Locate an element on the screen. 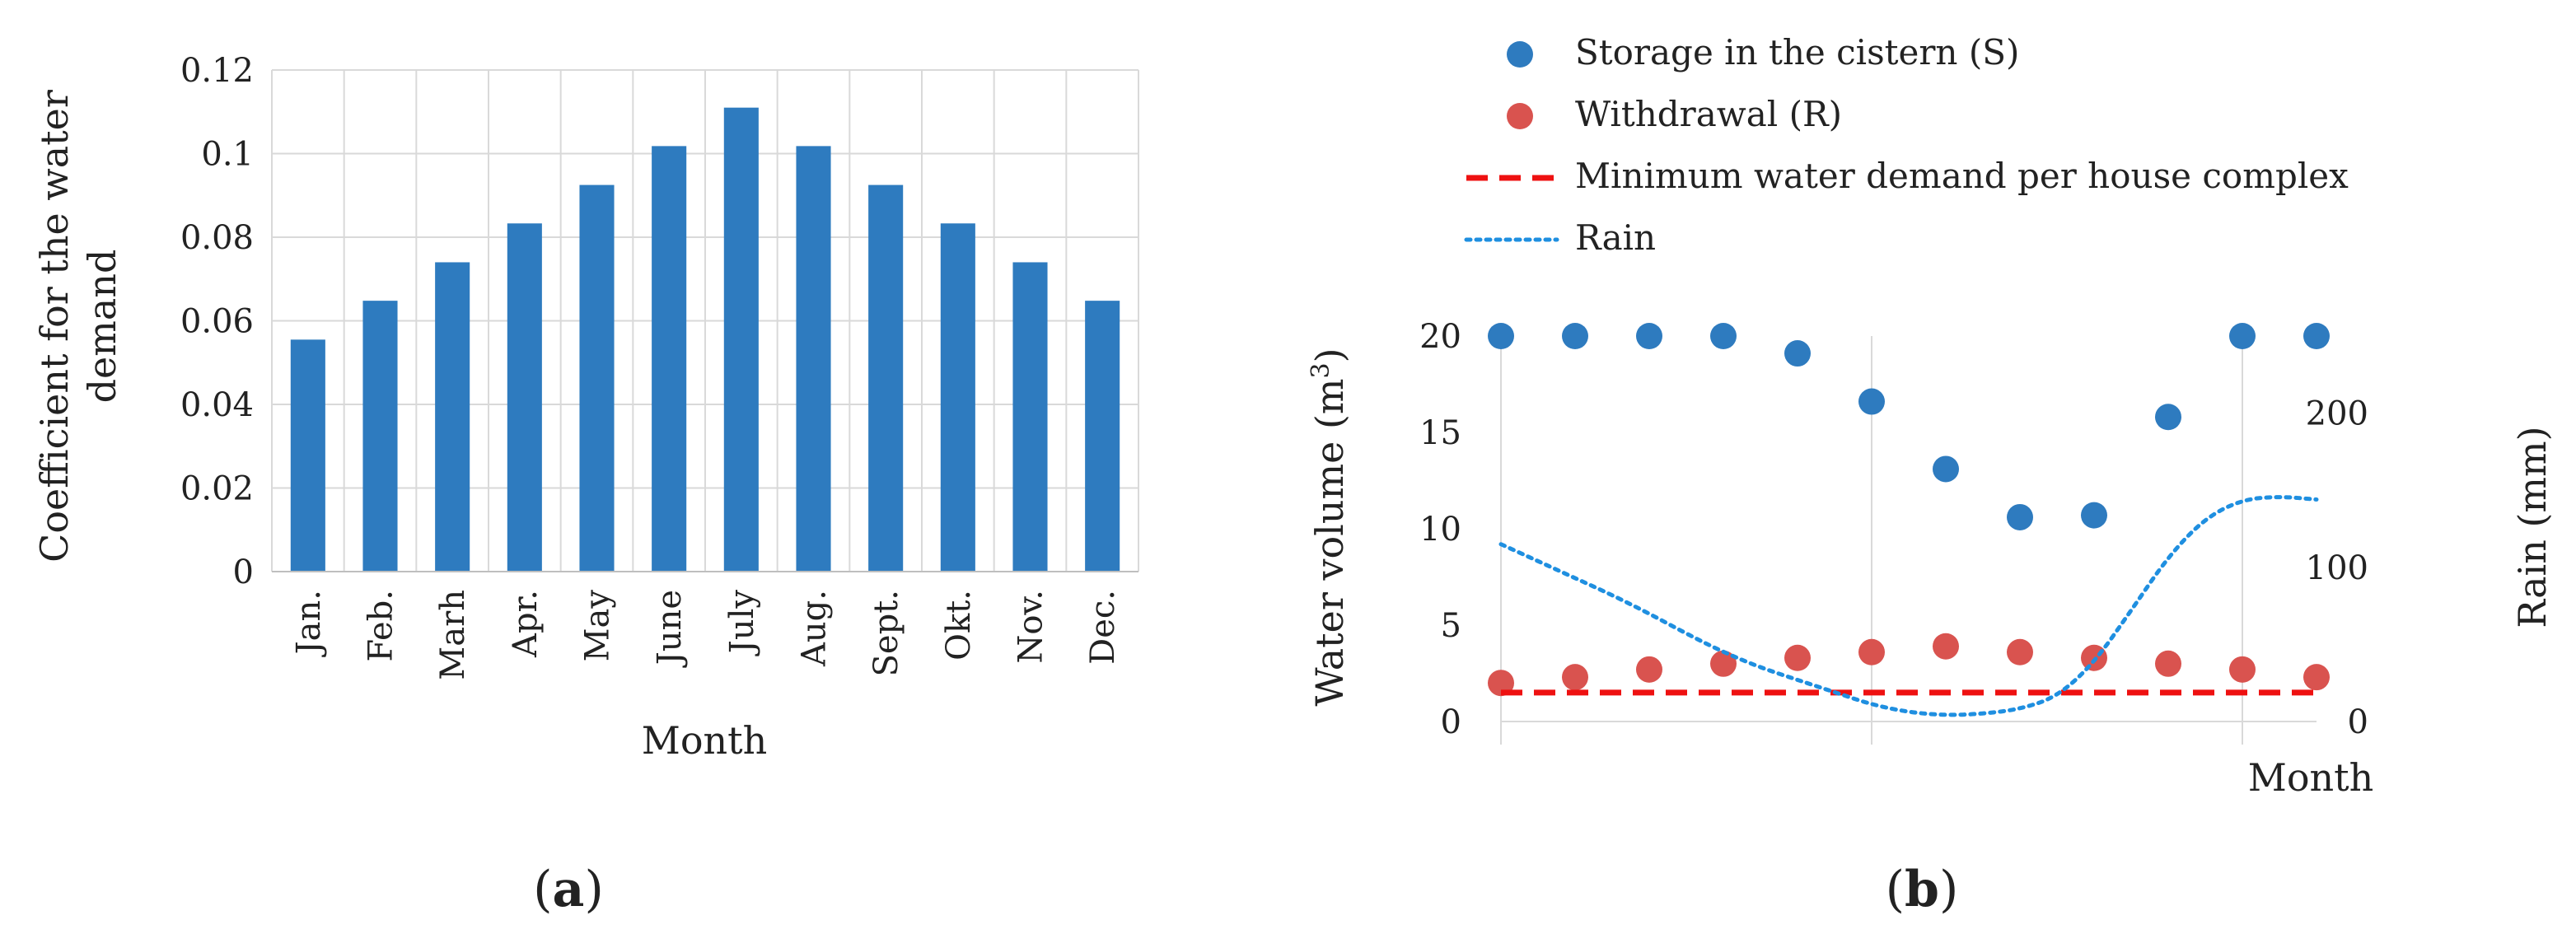 The image size is (2576, 948). chart-a-x-tick-label: June is located at coordinates (670, 629).